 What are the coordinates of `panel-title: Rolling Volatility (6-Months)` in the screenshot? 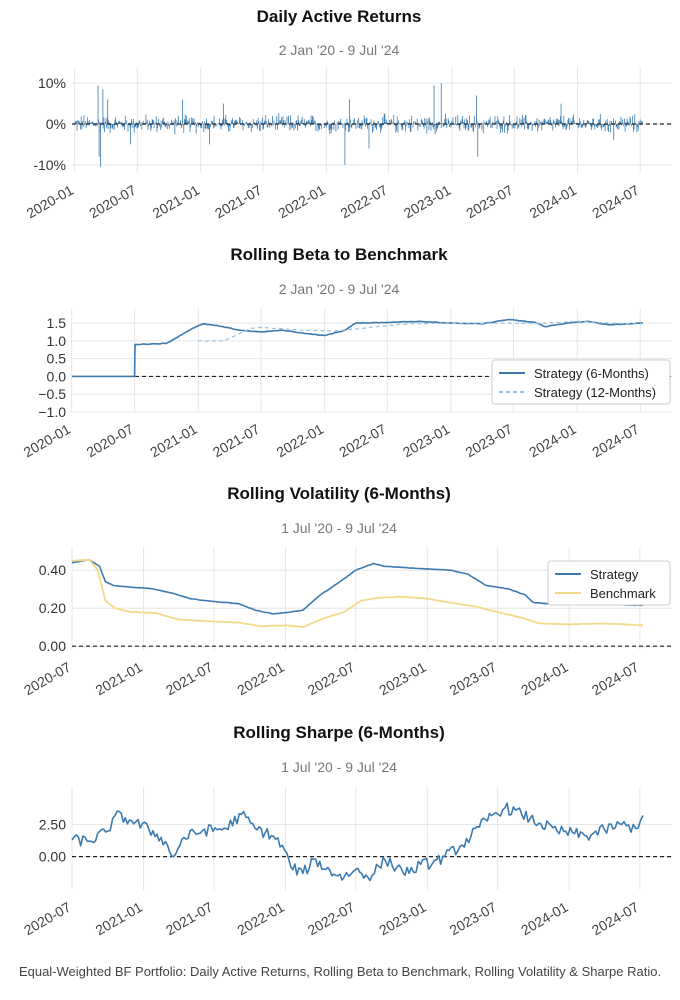 It's located at (339, 493).